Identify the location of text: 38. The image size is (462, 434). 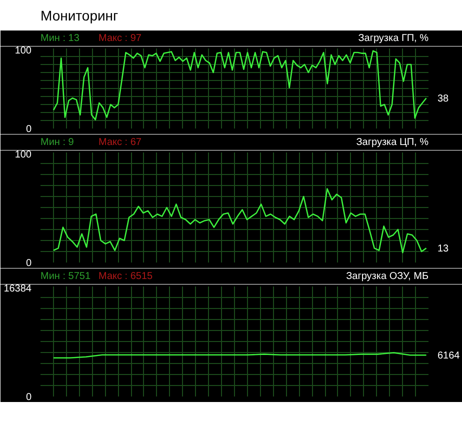
(444, 99).